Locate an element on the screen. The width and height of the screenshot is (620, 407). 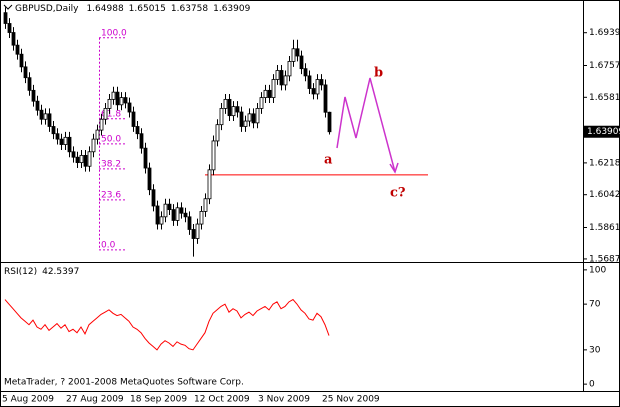
y-tick-label: 1.62185 is located at coordinates (604, 163).